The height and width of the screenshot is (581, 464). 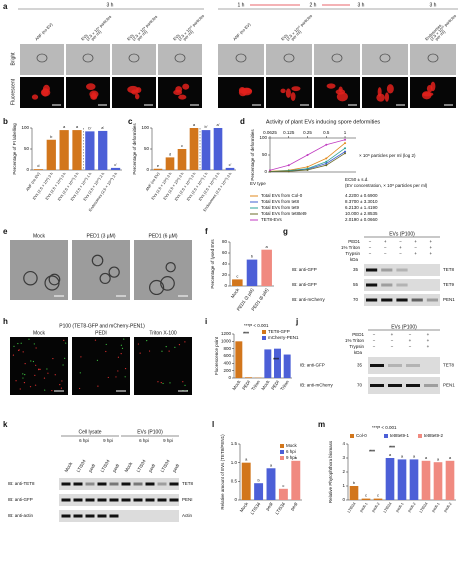 What do you see at coordinates (435, 507) in the screenshot?
I see `x-tick-label: pedI-1` at bounding box center [435, 507].